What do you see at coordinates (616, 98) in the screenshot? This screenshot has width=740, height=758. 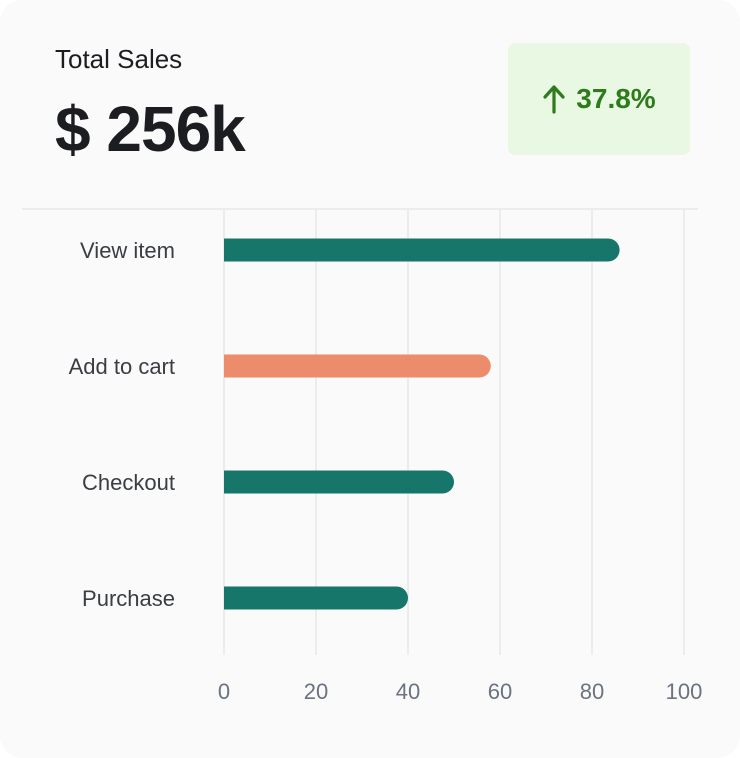 I see `growth-percent: 37.8%` at bounding box center [616, 98].